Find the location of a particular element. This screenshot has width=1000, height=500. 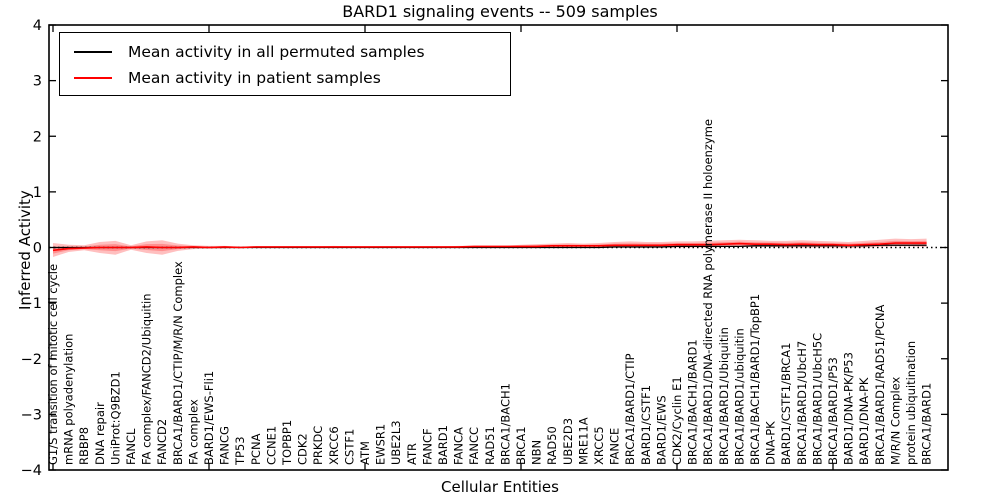

entity-label: M/R/N Complex is located at coordinates (895, 420).